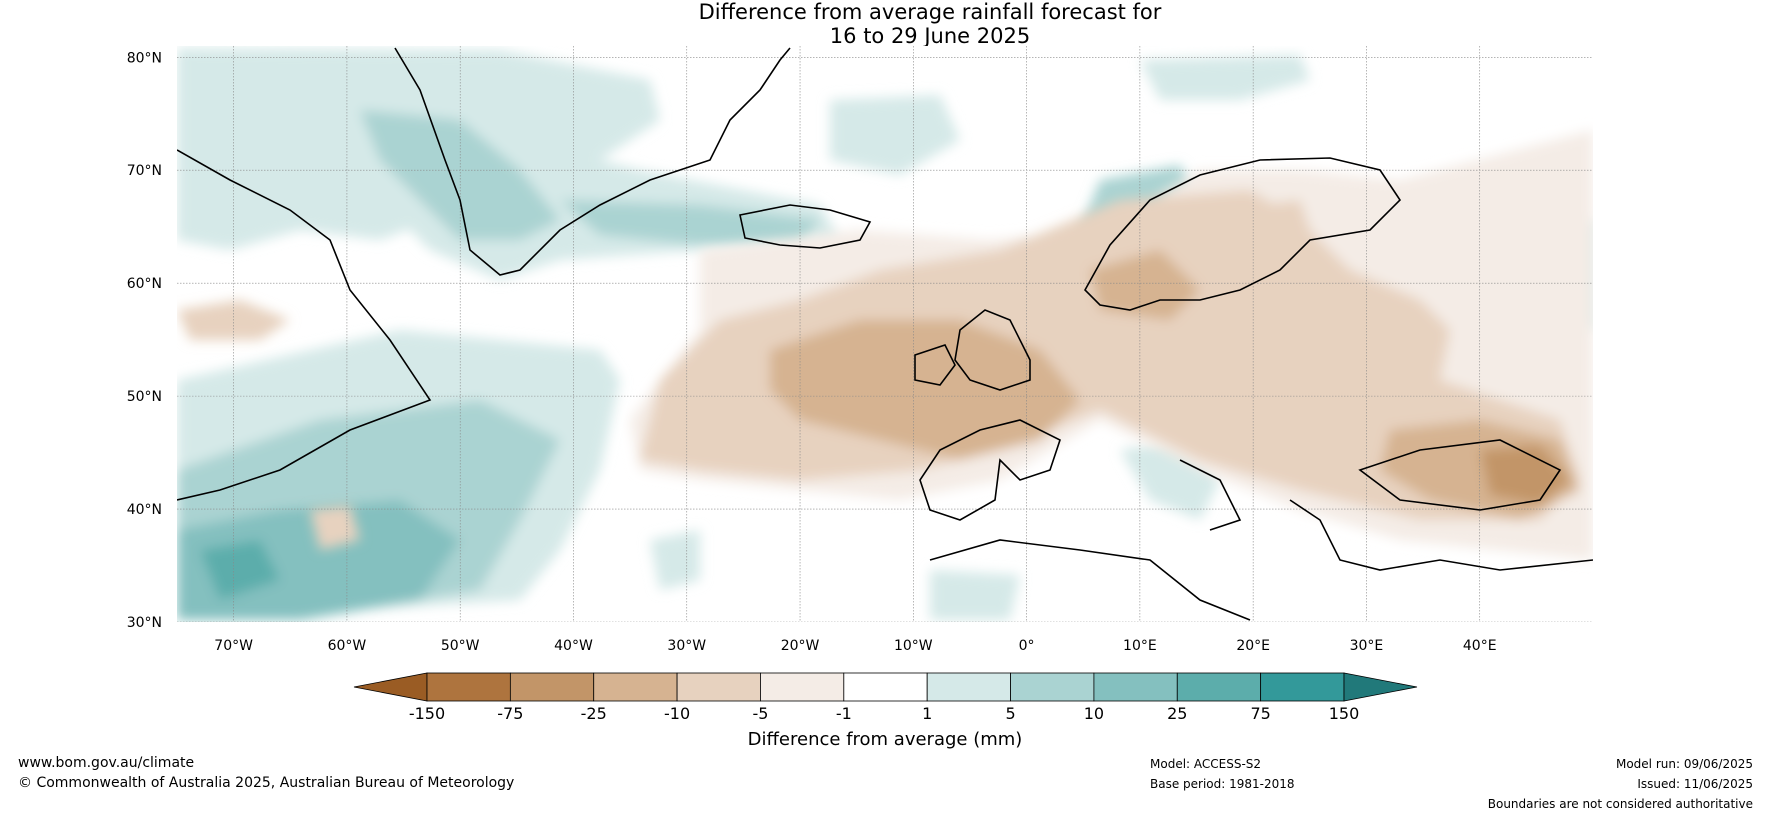  Describe the element at coordinates (144, 510) in the screenshot. I see `lat-label: 40°N` at that location.